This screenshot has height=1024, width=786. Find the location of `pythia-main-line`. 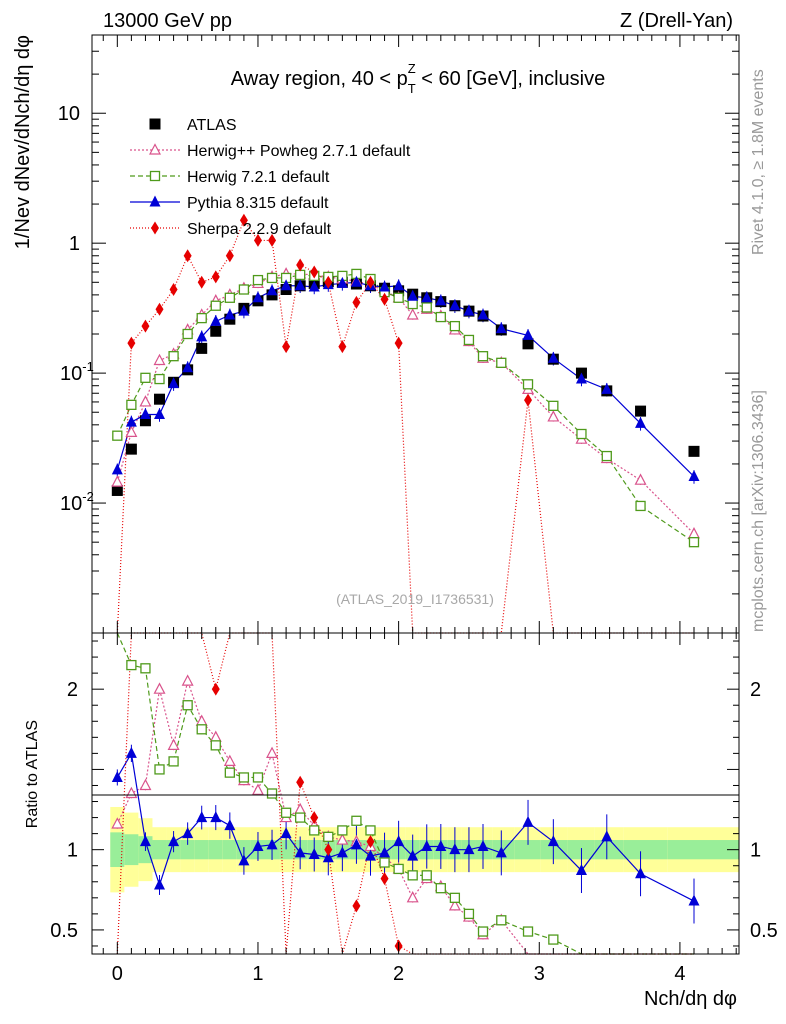

pythia-main-line is located at coordinates (405, 379).